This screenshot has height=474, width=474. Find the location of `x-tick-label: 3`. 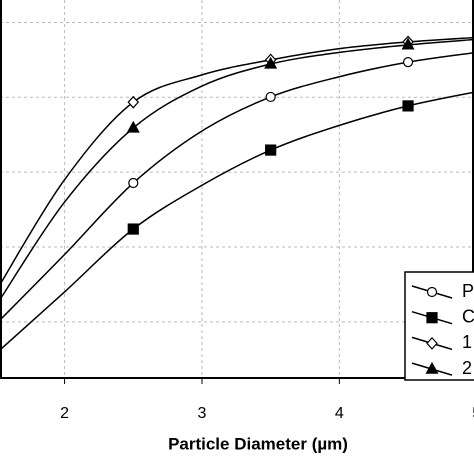

x-tick-label: 3 is located at coordinates (202, 413).